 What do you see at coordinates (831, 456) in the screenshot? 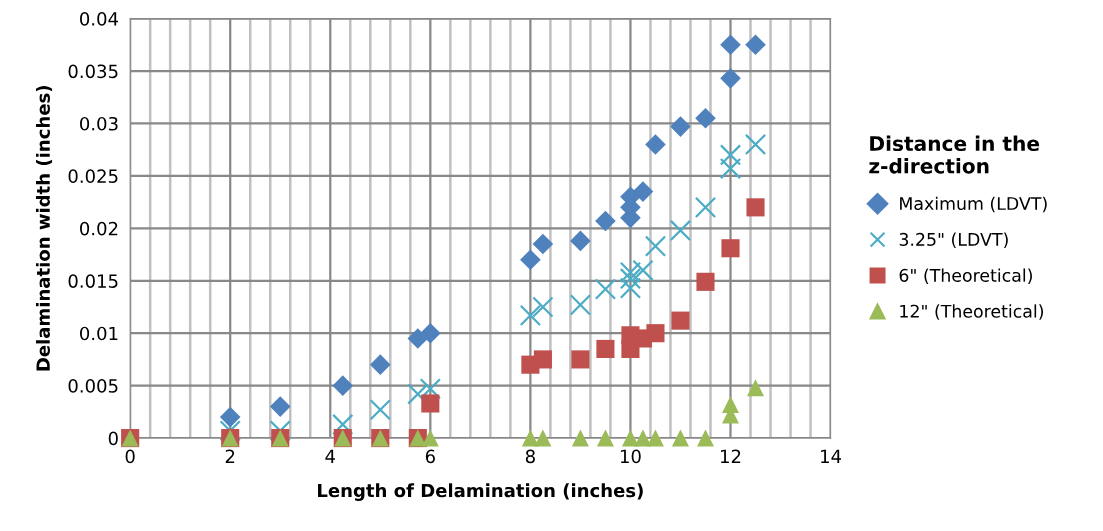
I see `x-tick-label: 14` at bounding box center [831, 456].